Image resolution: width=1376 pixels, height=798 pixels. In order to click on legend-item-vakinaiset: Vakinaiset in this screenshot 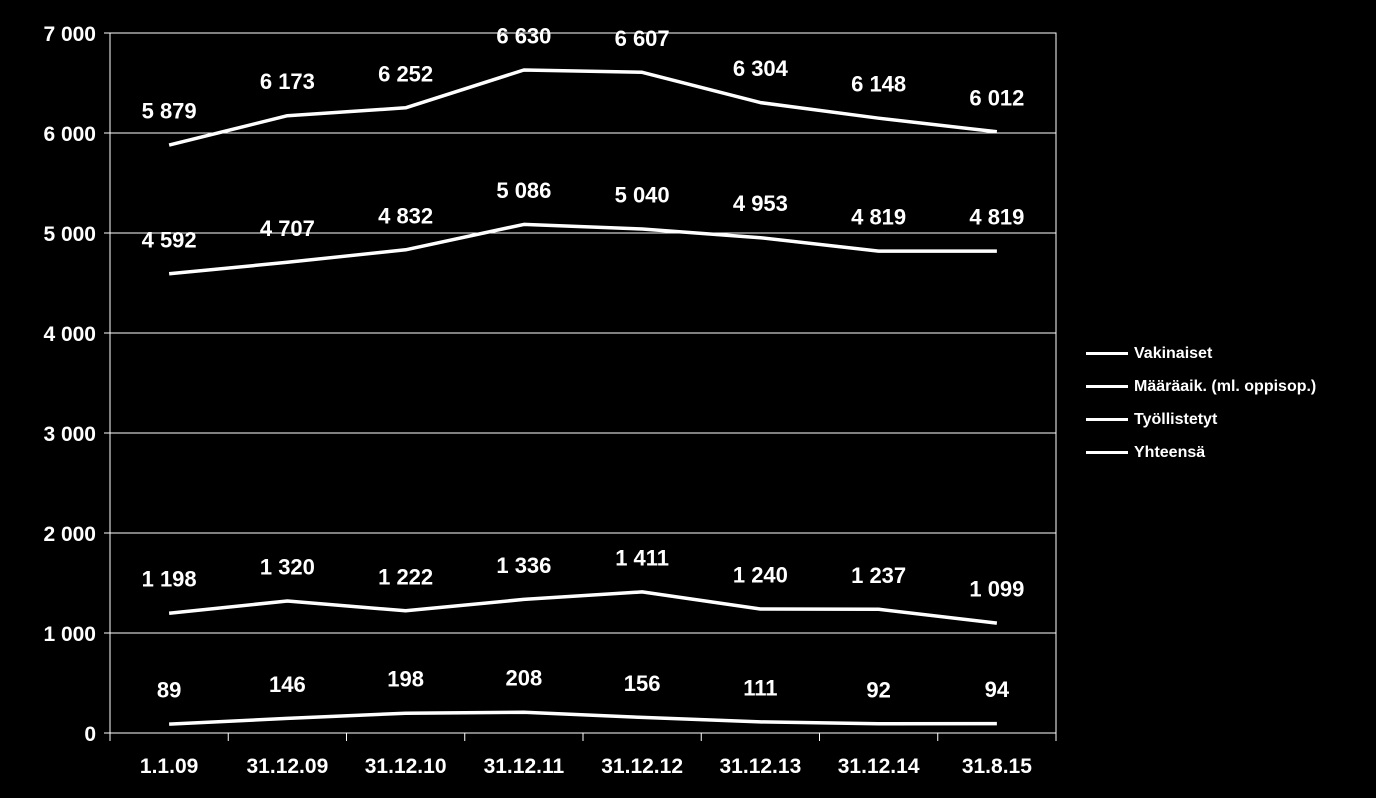, I will do `click(1231, 353)`.